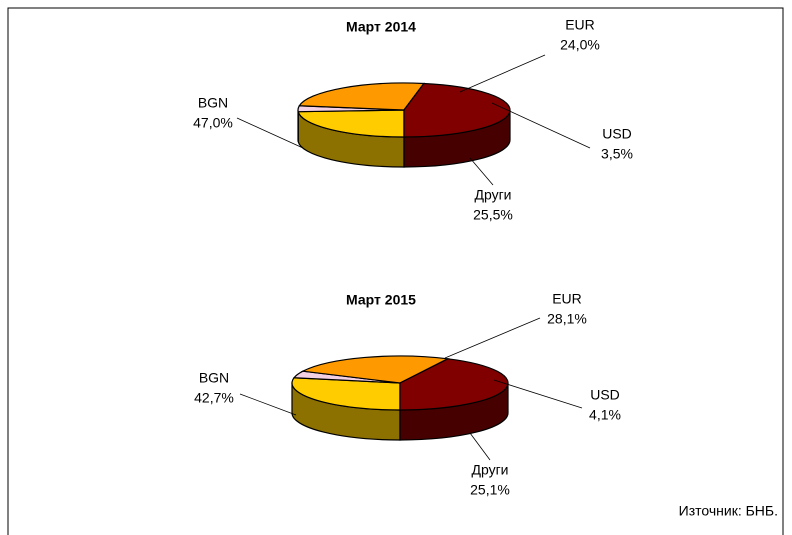  I want to click on slice-value-label: 25,1%, so click(490, 490).